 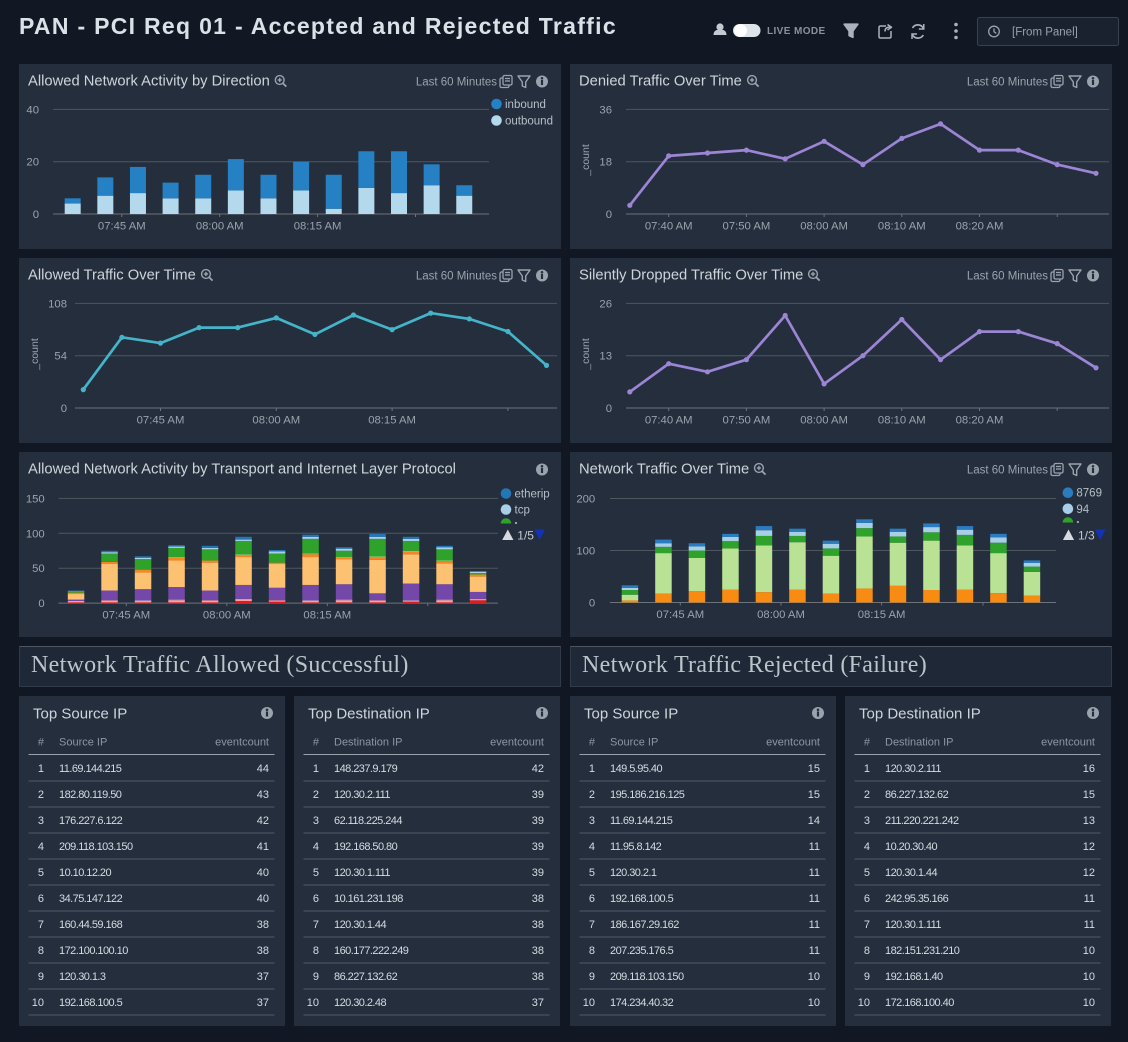 I want to click on svg-text: [From Panel], so click(x=1045, y=33).